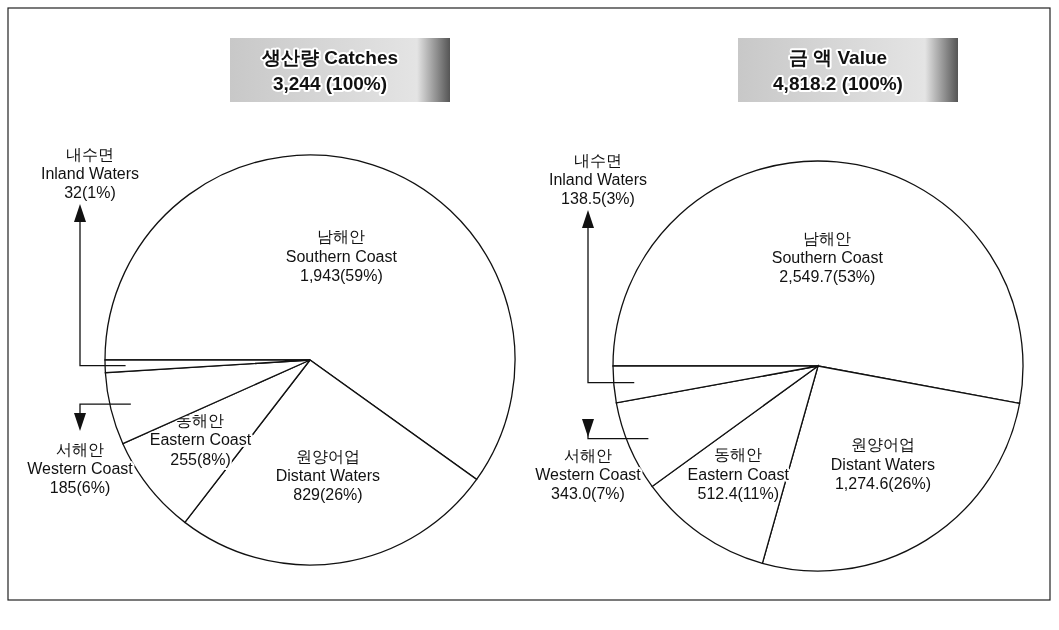 This screenshot has width=1059, height=630. Describe the element at coordinates (90, 193) in the screenshot. I see `data-label: 32(1%)` at that location.